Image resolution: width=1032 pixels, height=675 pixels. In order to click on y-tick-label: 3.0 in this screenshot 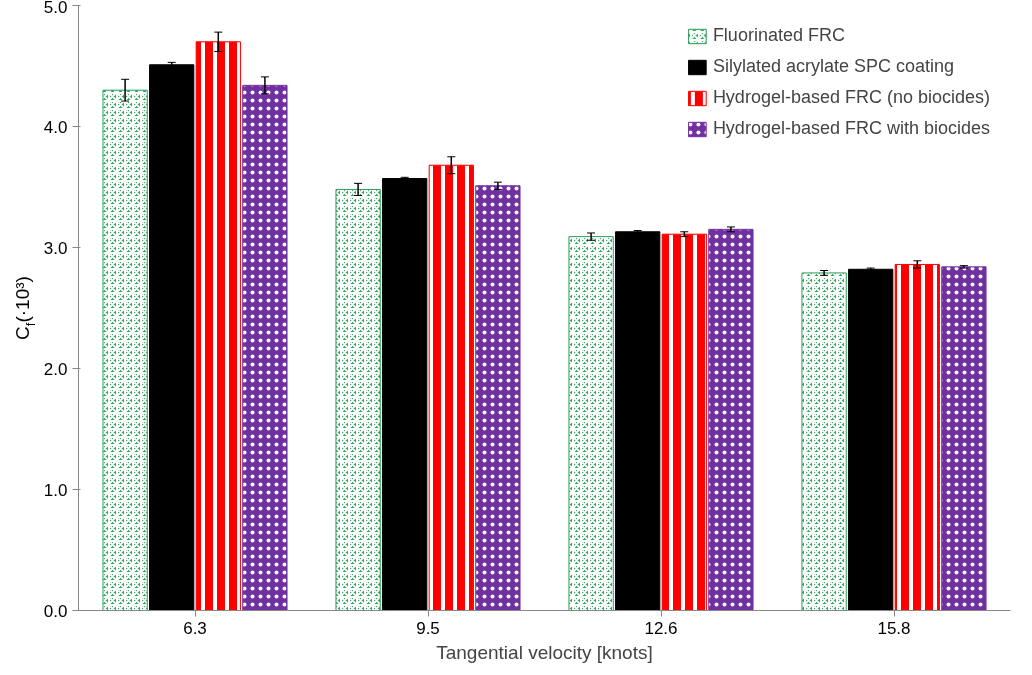, I will do `click(55, 248)`.